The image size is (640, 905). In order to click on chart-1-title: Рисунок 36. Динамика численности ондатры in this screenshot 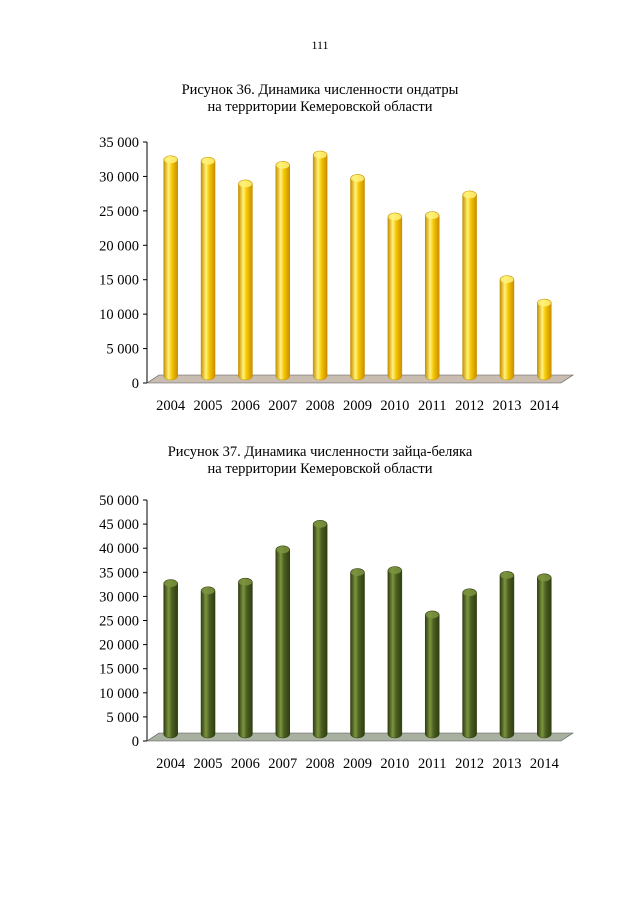, I will do `click(320, 90)`.